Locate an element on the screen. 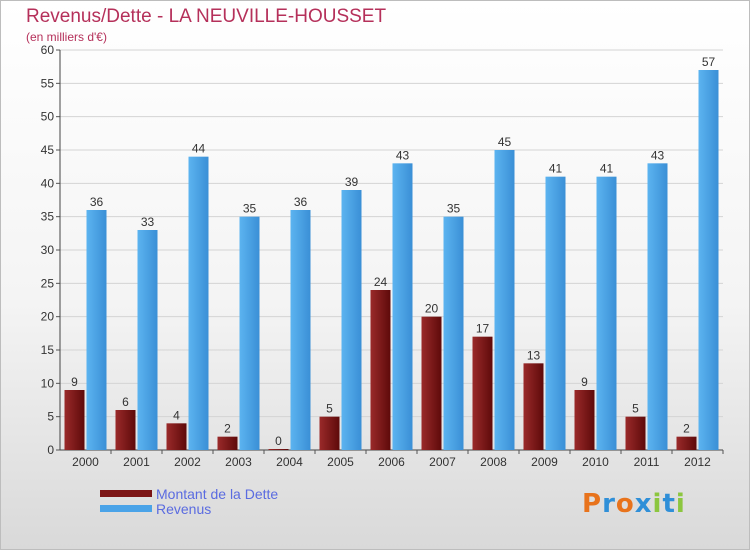 The width and height of the screenshot is (750, 550). x-tick-label: 2007 is located at coordinates (442, 462).